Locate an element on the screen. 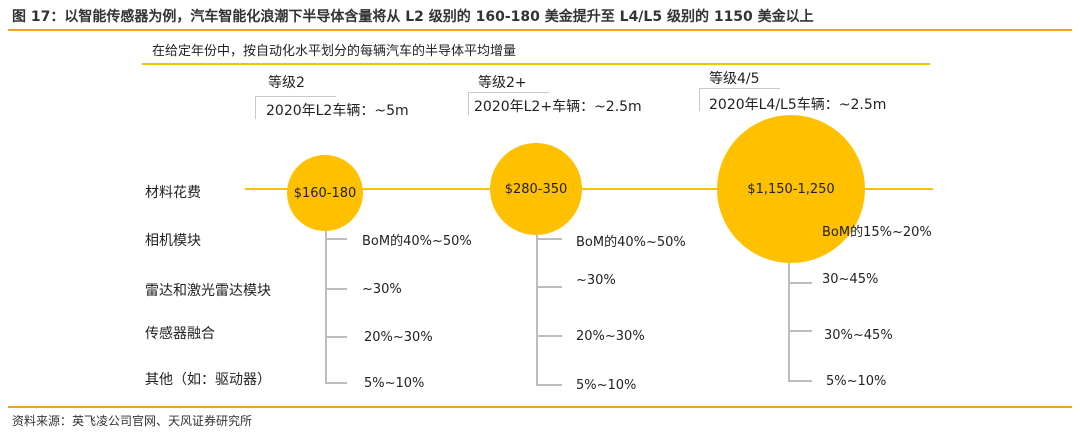  level-2plus-cost-circle: $280-350 is located at coordinates (536, 189).